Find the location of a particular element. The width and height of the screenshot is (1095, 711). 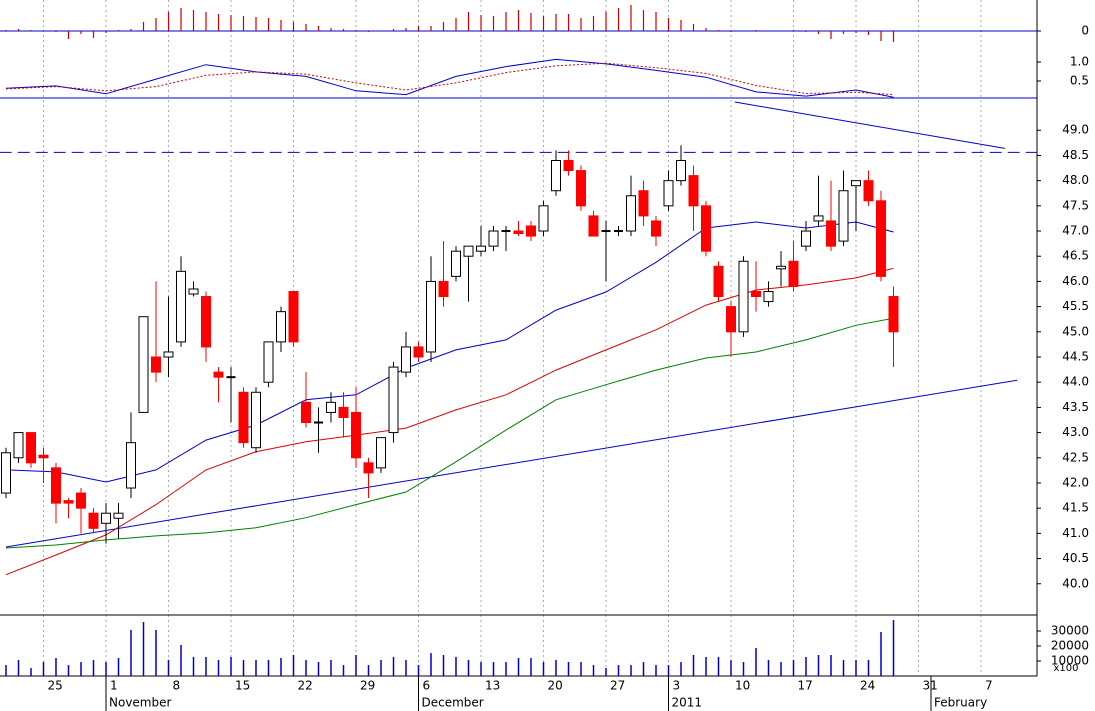

x-tick-label: 1 is located at coordinates (114, 686).